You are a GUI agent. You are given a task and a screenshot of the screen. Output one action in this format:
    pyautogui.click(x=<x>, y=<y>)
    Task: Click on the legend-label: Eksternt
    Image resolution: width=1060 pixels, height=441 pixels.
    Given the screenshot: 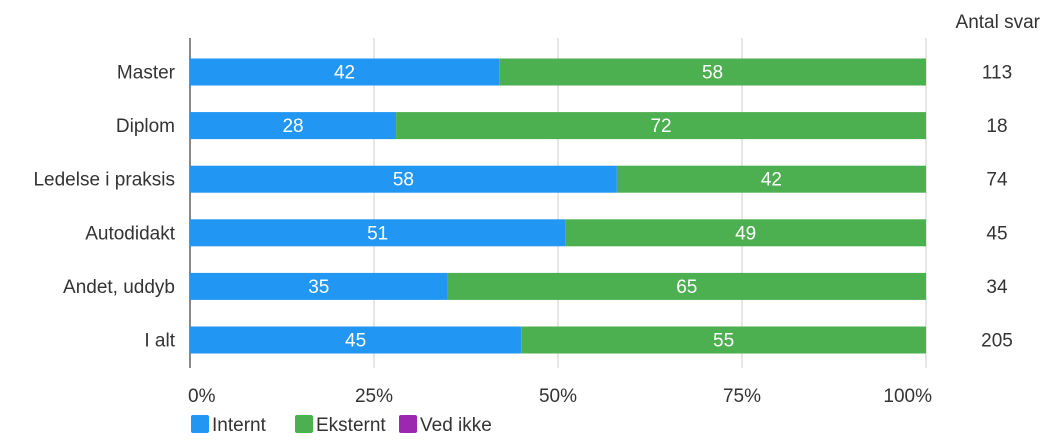 What is the action you would take?
    pyautogui.click(x=351, y=425)
    